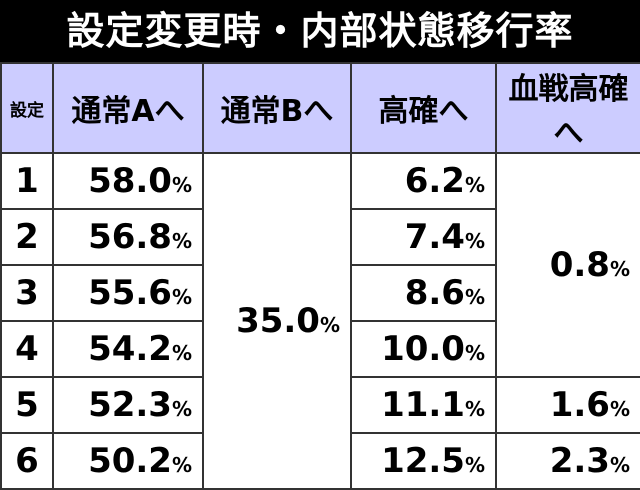 This screenshot has width=640, height=490. I want to click on value-cell: 58.0%, so click(128, 181).